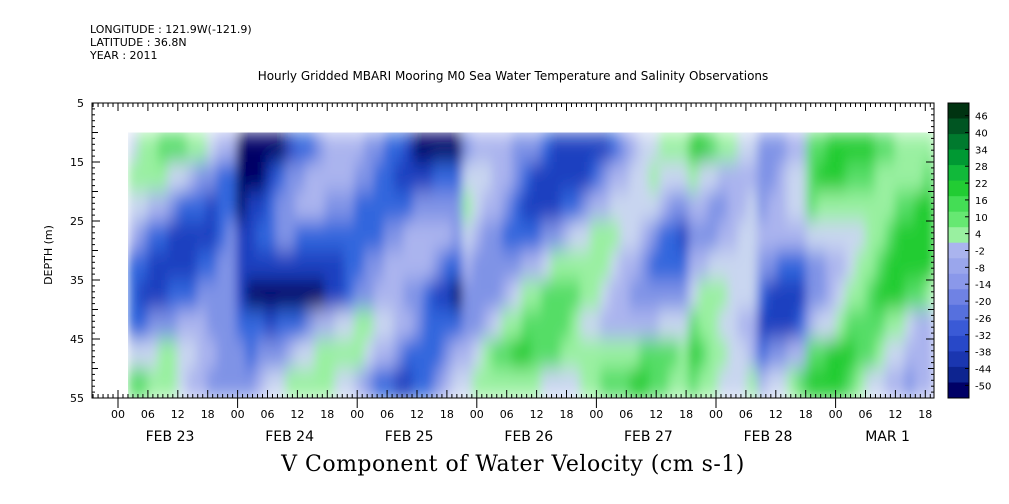 This screenshot has height=504, width=1009. What do you see at coordinates (138, 42) in the screenshot?
I see `latitude-label: LATITUDE : 36.8N` at bounding box center [138, 42].